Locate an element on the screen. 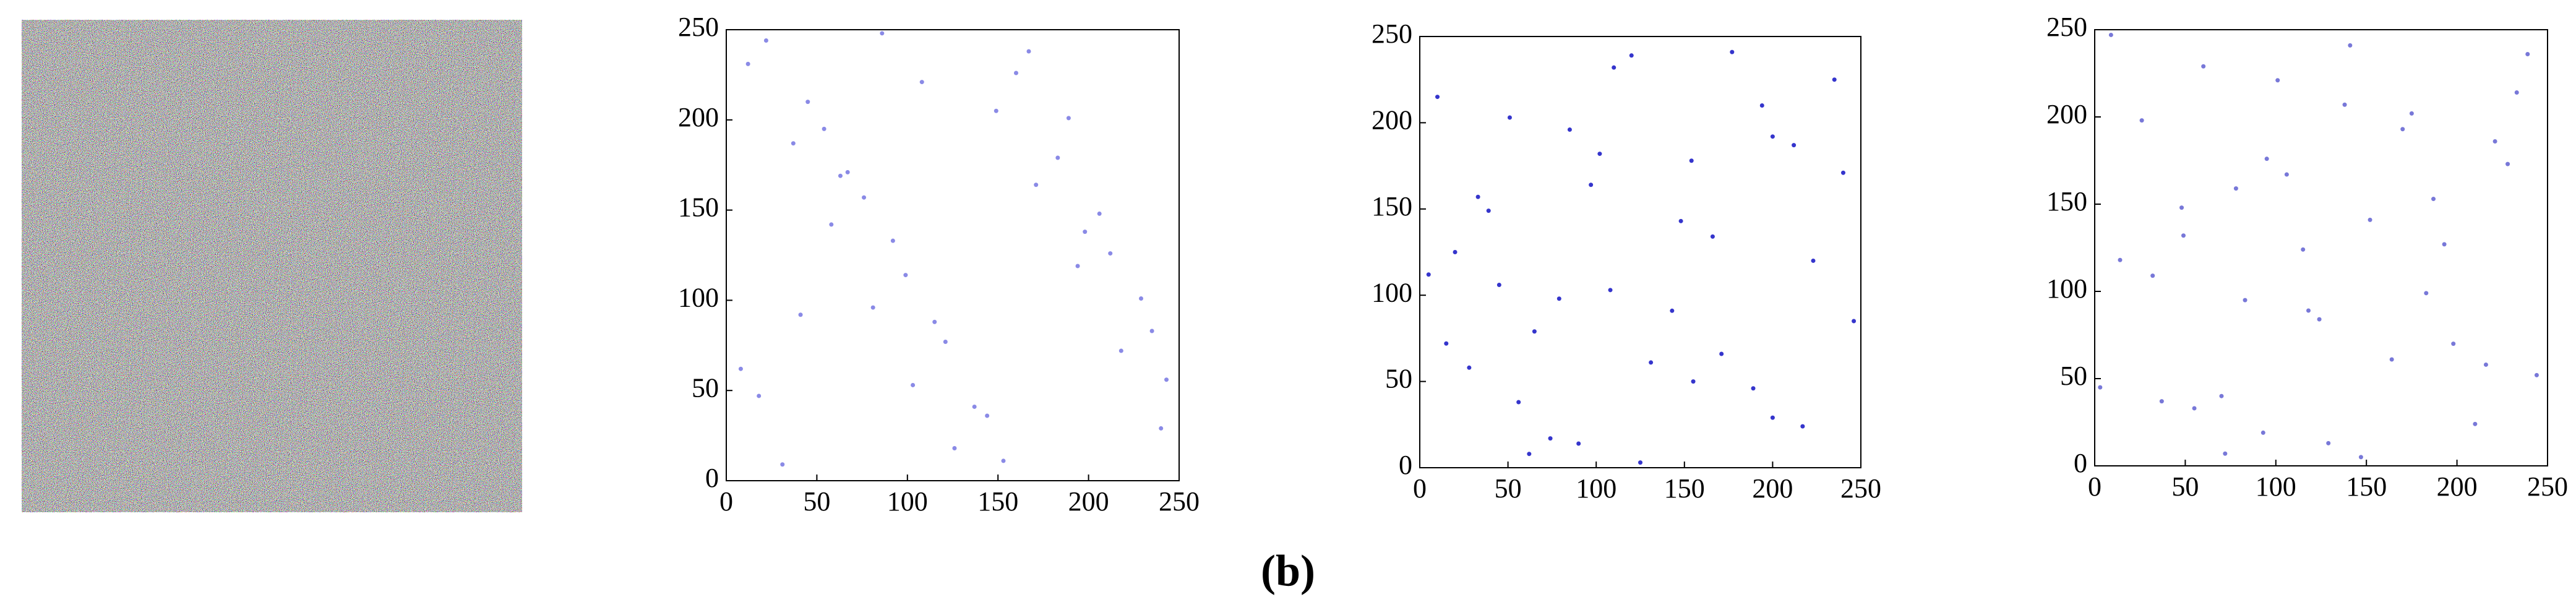 This screenshot has height=610, width=2576. y-tick-label: 100 is located at coordinates (1392, 292).